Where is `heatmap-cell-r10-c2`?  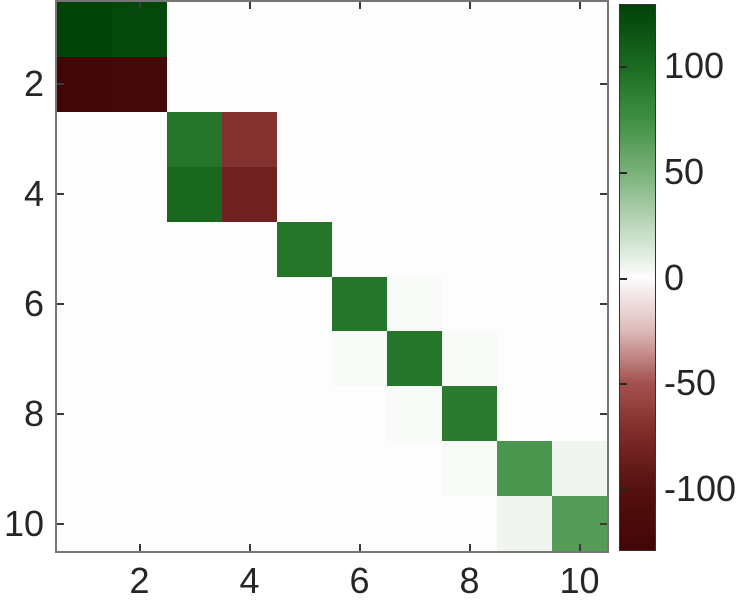 heatmap-cell-r10-c2 is located at coordinates (139, 523).